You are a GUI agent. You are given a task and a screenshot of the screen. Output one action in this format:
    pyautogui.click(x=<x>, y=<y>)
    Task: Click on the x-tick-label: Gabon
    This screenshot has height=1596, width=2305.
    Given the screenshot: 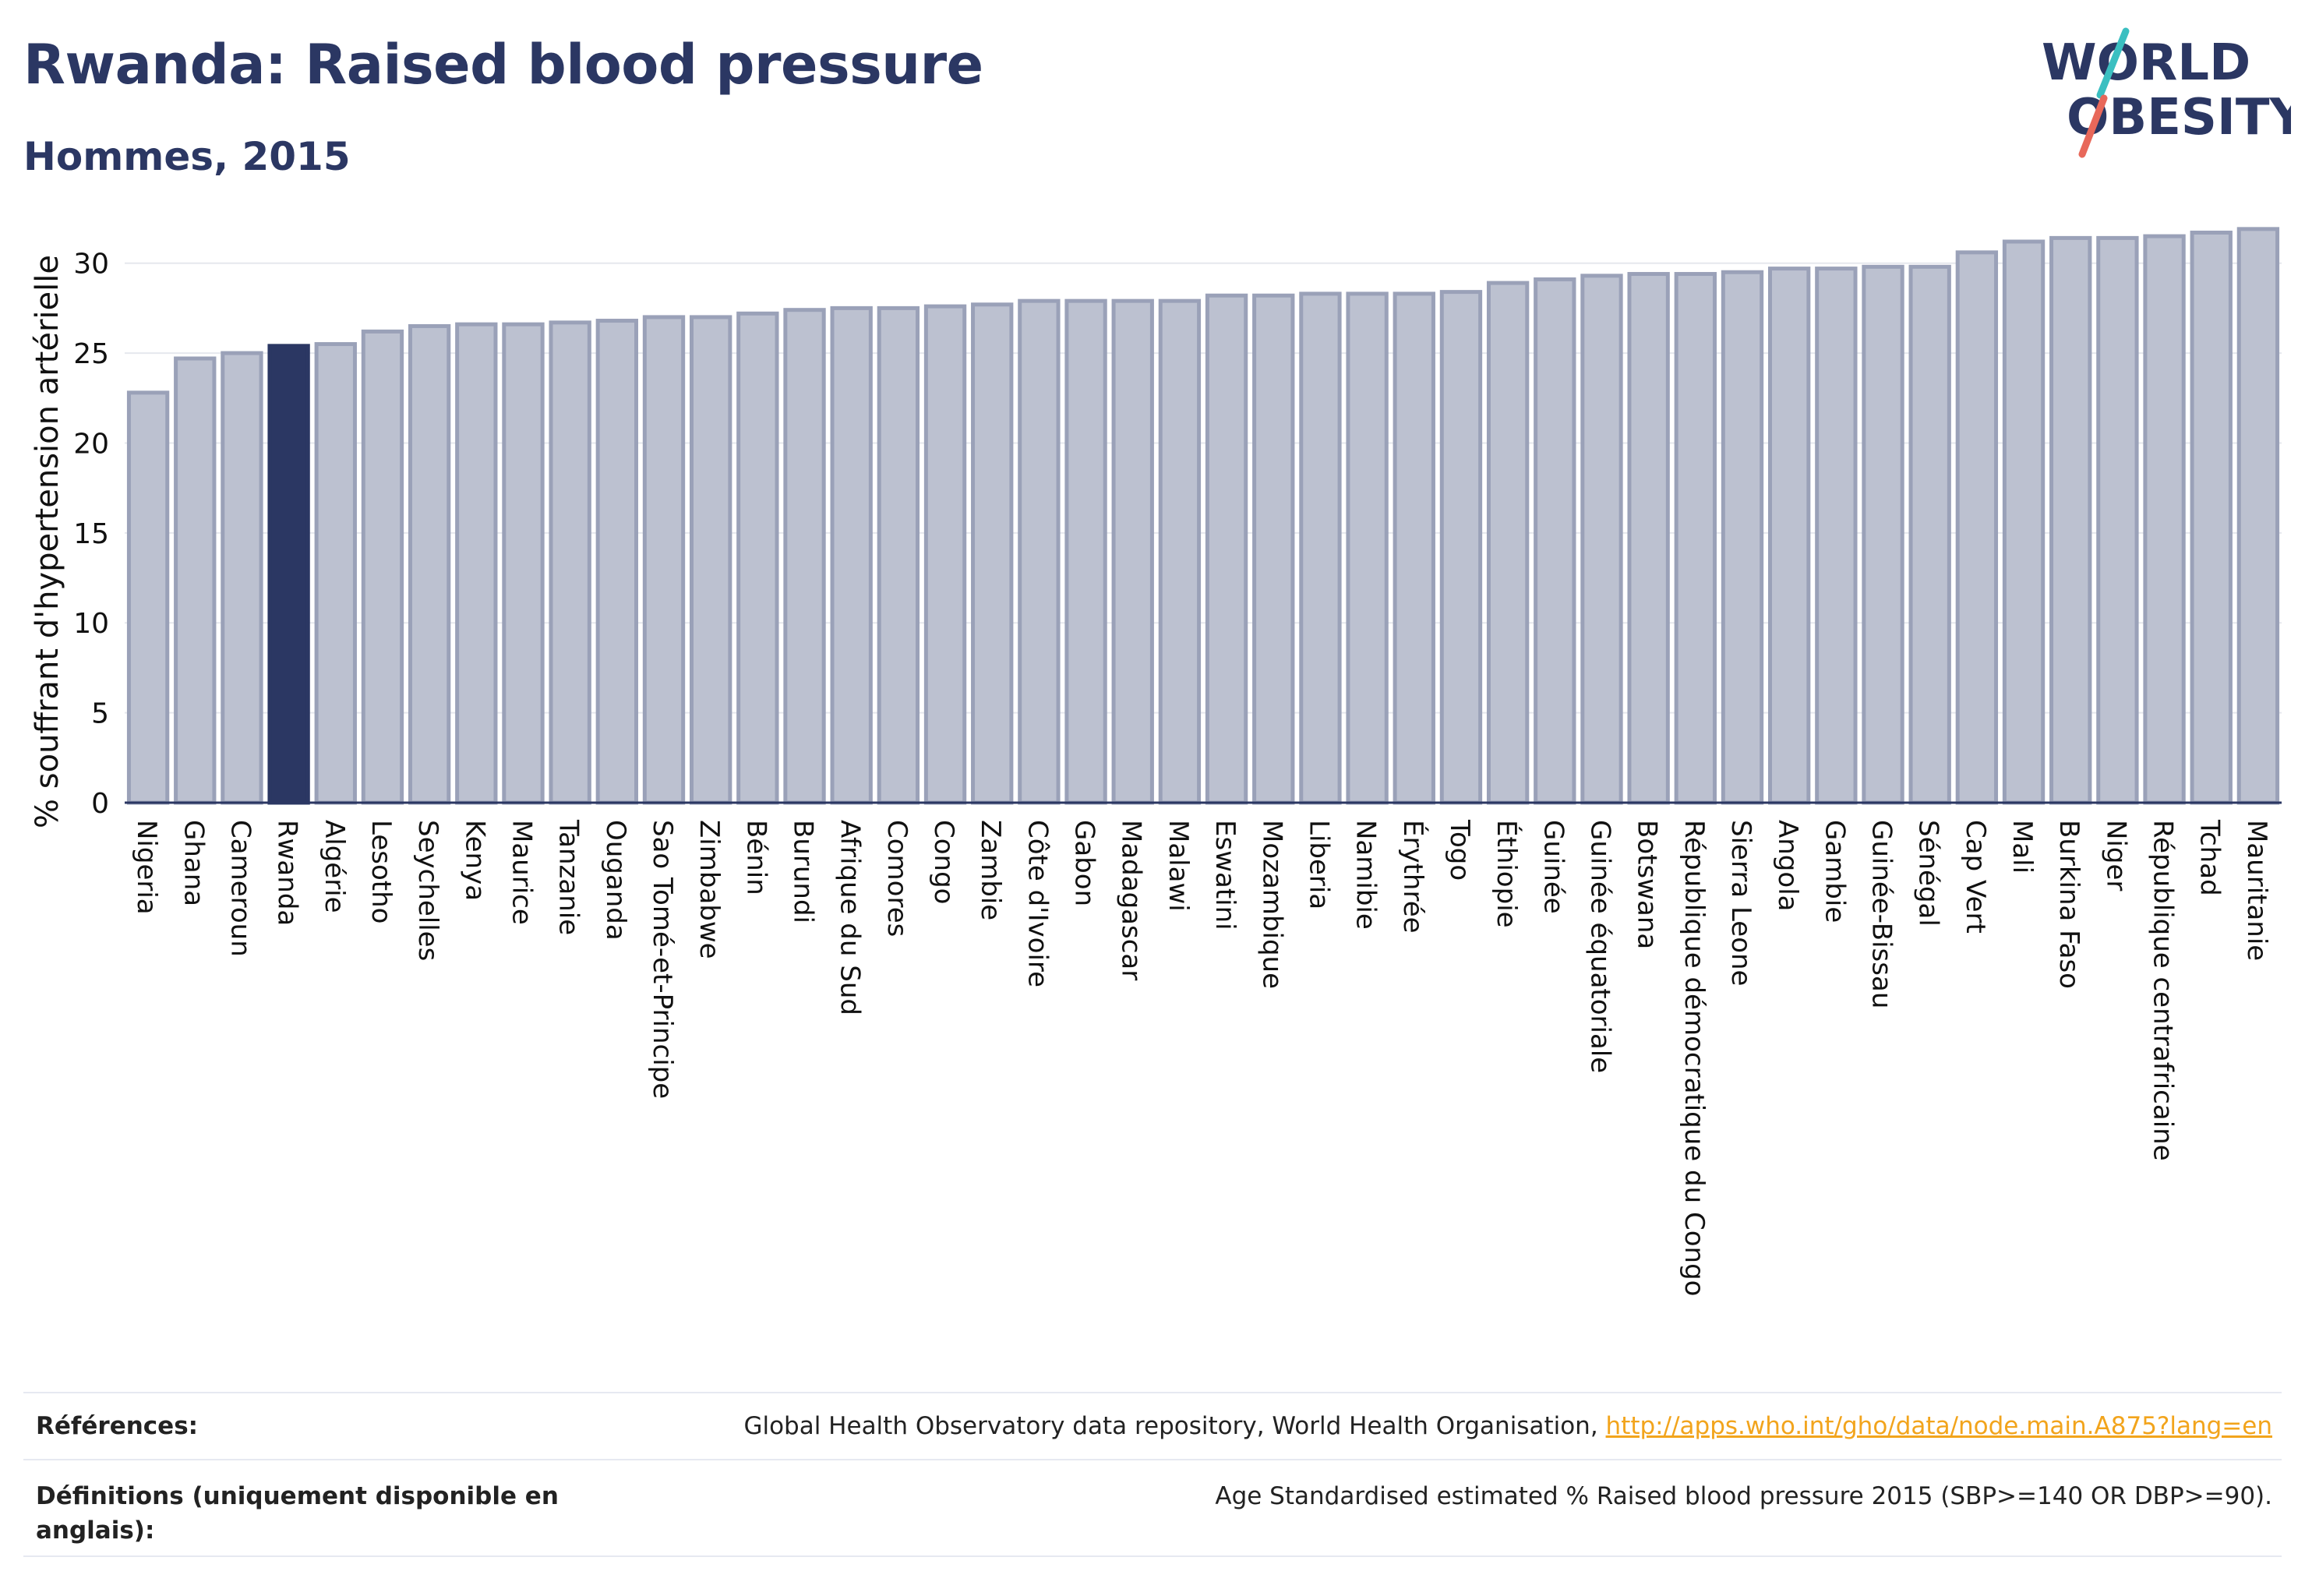 What is the action you would take?
    pyautogui.click(x=1084, y=863)
    